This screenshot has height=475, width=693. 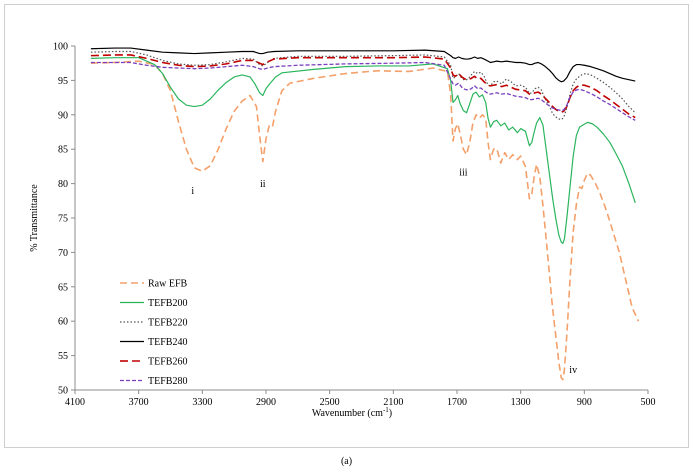 I want to click on series-line-tefb240, so click(x=363, y=65).